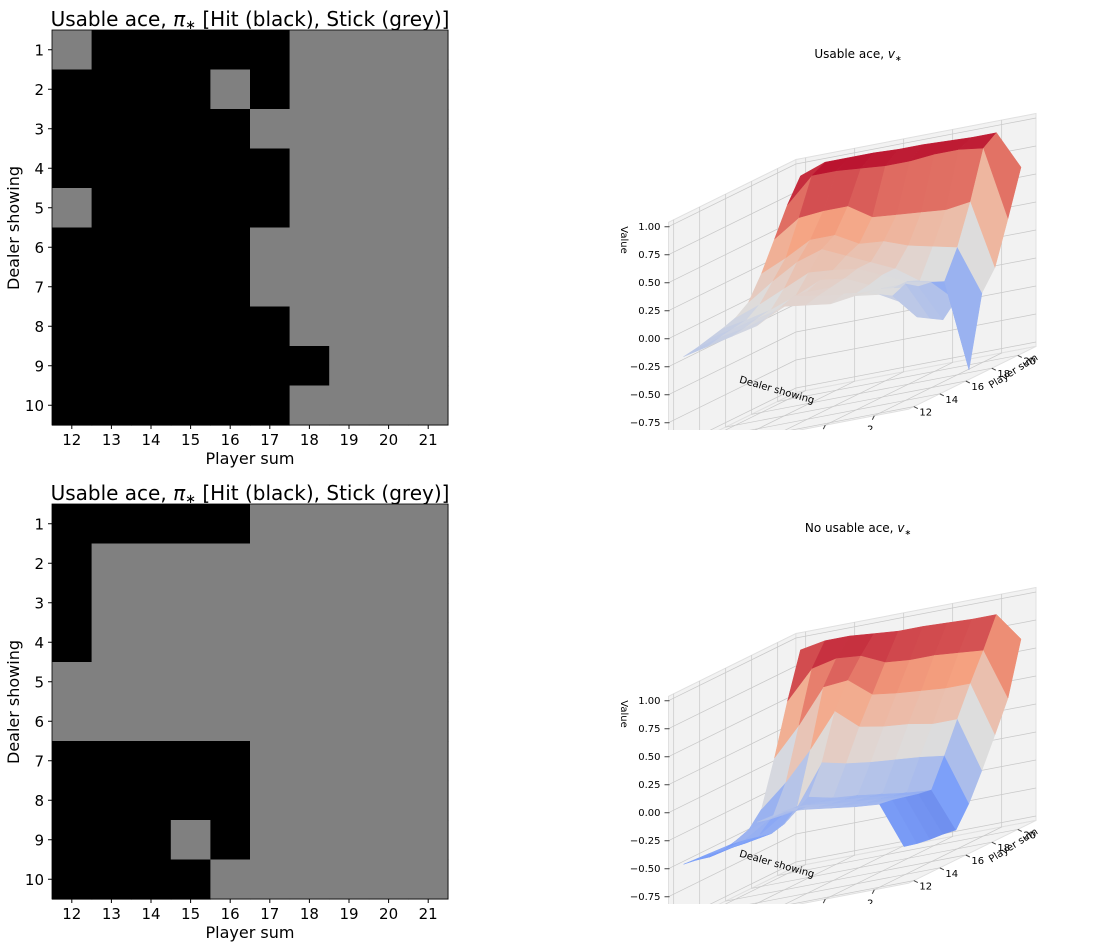 Image resolution: width=1119 pixels, height=952 pixels. What do you see at coordinates (250, 437) in the screenshot?
I see `heatmap-x-ticks: 12 13 14 15 16 17 18 19 20 21` at bounding box center [250, 437].